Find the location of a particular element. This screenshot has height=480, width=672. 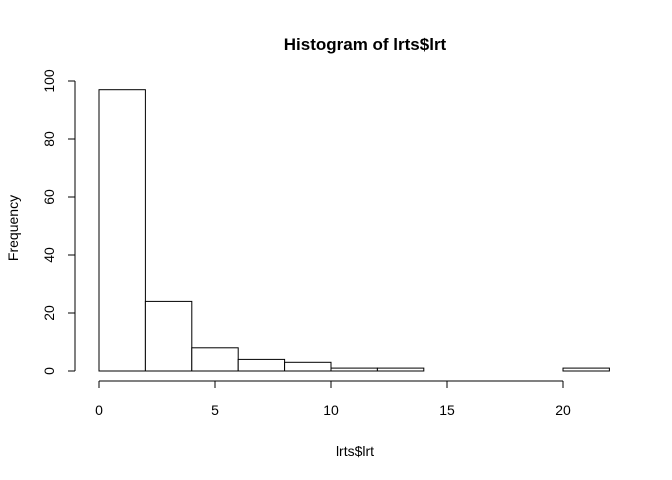

x-tick-label: 15 is located at coordinates (447, 410).